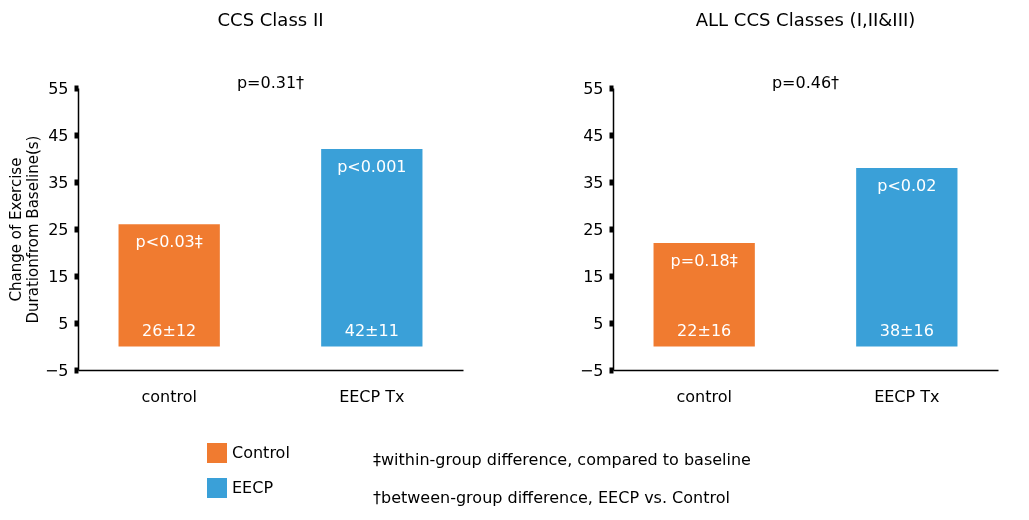  I want to click on data-label: 22±16, so click(704, 330).